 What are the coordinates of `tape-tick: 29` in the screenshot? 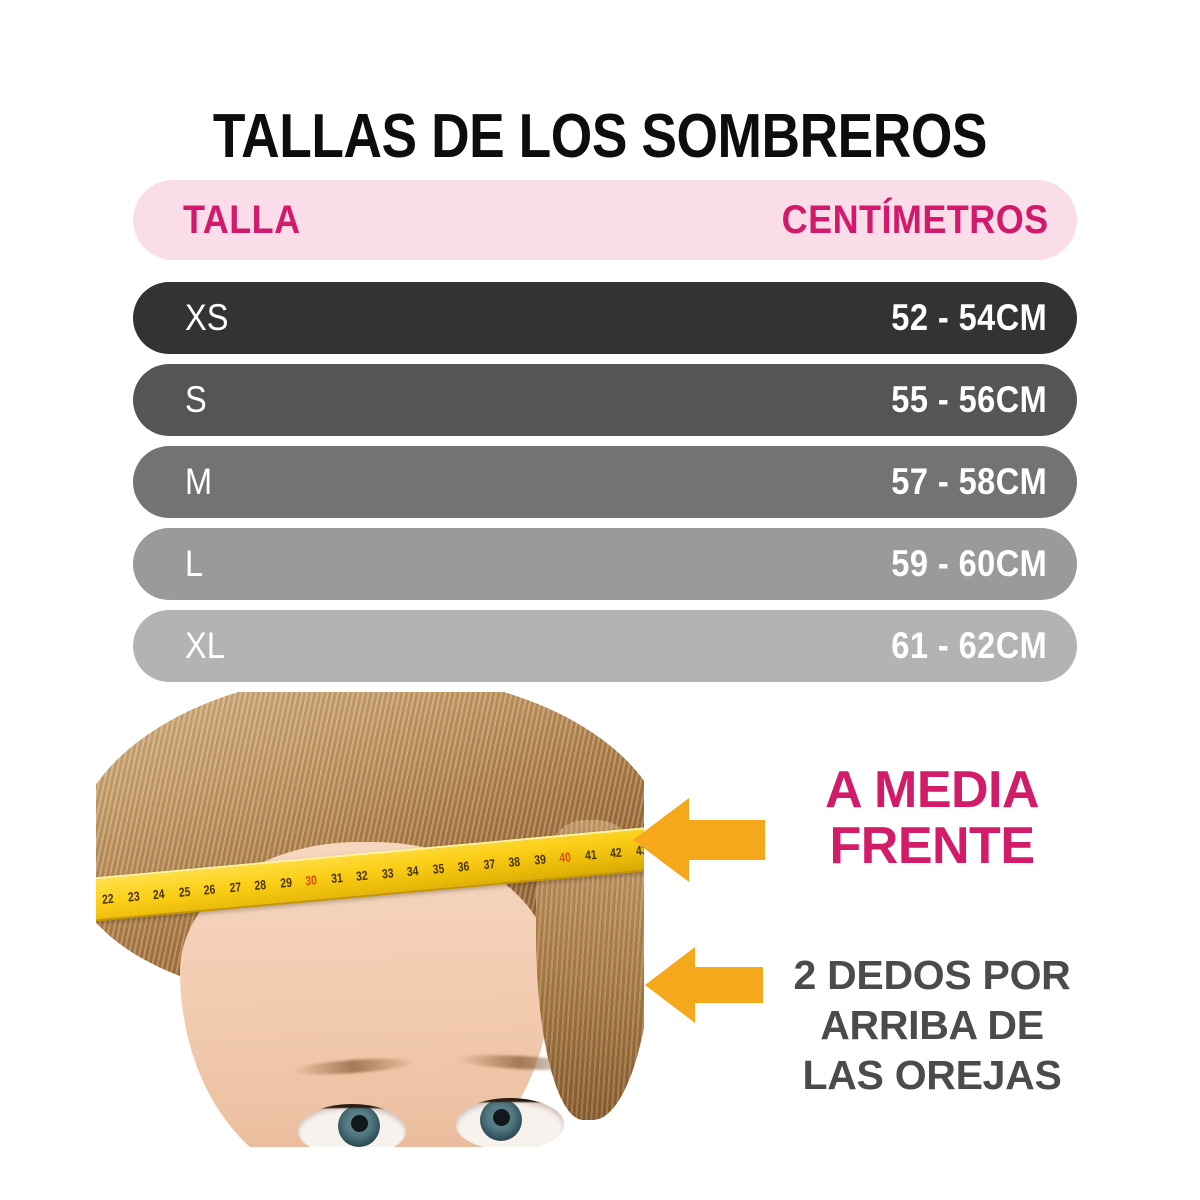 It's located at (286, 882).